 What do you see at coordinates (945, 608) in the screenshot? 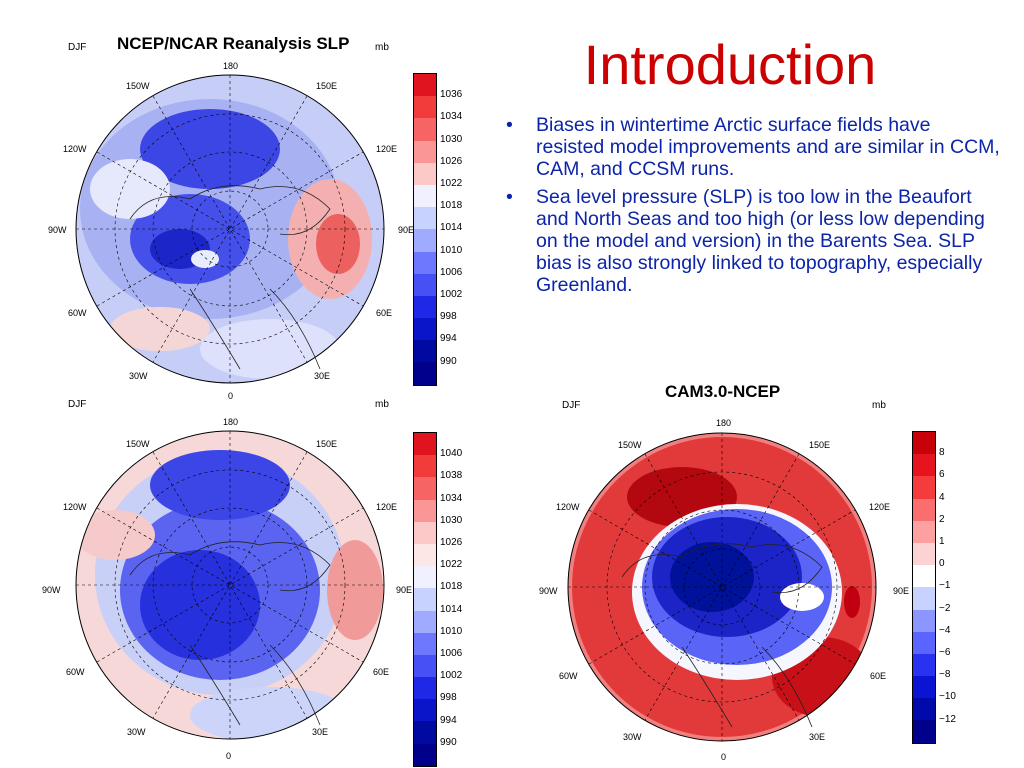
I see `colorbar-tick-label: −2` at bounding box center [945, 608].